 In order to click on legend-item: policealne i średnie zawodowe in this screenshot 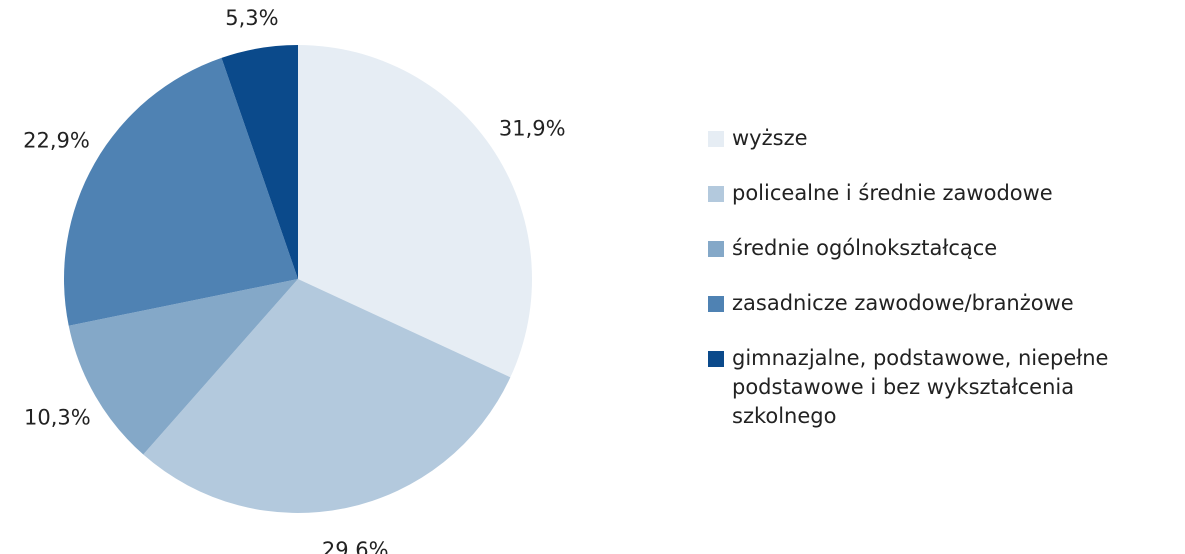, I will do `click(943, 193)`.